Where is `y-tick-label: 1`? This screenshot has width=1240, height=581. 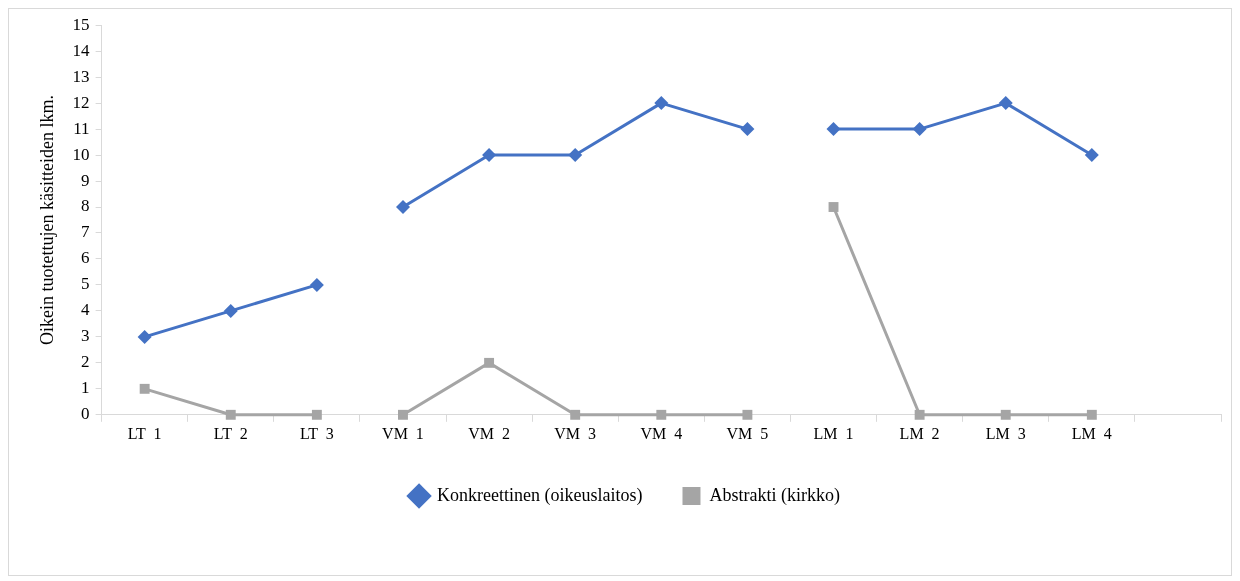
y-tick-label: 1 is located at coordinates (85, 388).